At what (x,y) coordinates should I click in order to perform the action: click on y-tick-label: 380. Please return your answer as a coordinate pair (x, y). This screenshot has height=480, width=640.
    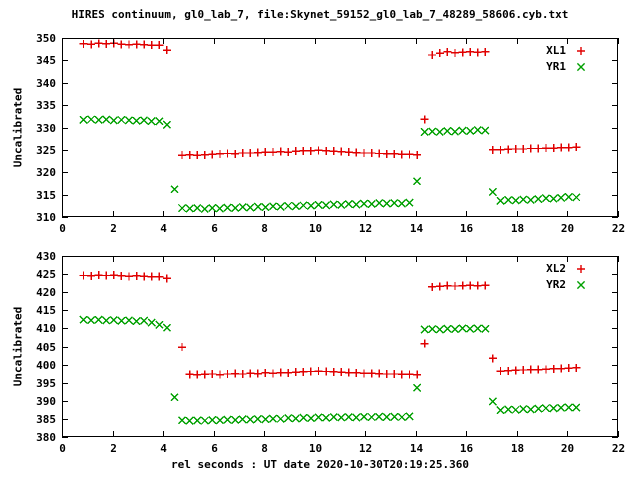
    Looking at the image, I should click on (46, 437).